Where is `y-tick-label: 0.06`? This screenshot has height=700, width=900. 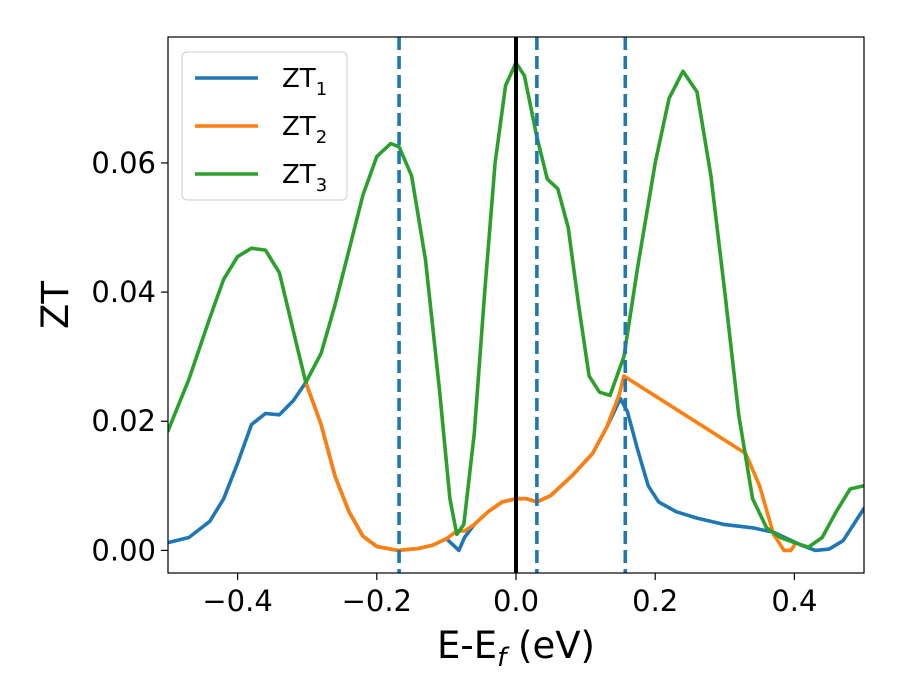 y-tick-label: 0.06 is located at coordinates (123, 163).